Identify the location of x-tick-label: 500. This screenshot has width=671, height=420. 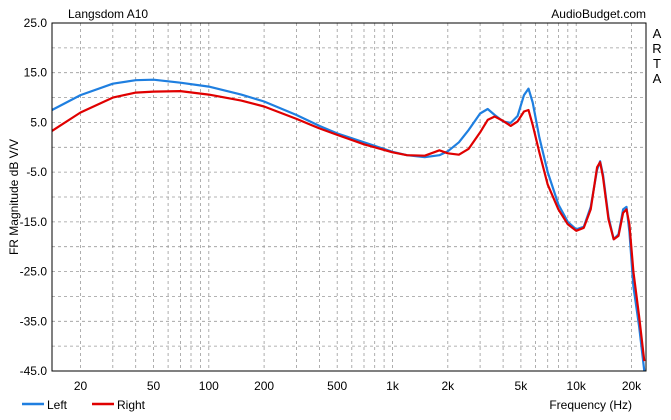
(337, 386).